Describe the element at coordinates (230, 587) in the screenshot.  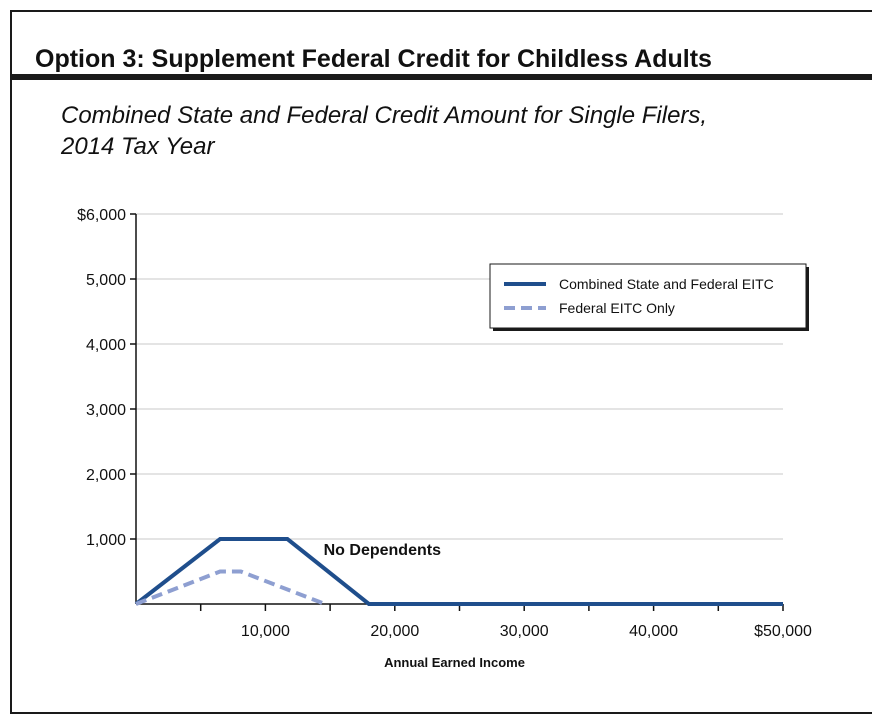
I see `series-line-federal-eitc` at that location.